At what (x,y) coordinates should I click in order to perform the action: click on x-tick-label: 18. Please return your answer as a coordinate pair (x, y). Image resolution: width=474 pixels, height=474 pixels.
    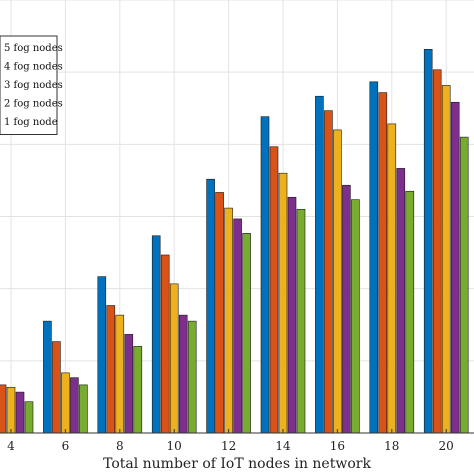
    Looking at the image, I should click on (391, 446).